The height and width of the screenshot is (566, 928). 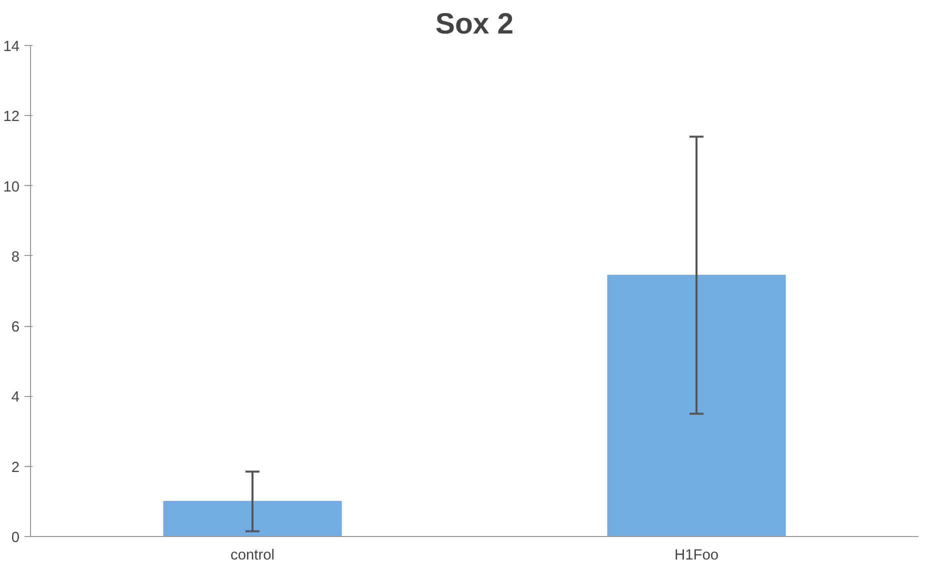 I want to click on y-tick-label: 4, so click(x=15, y=398).